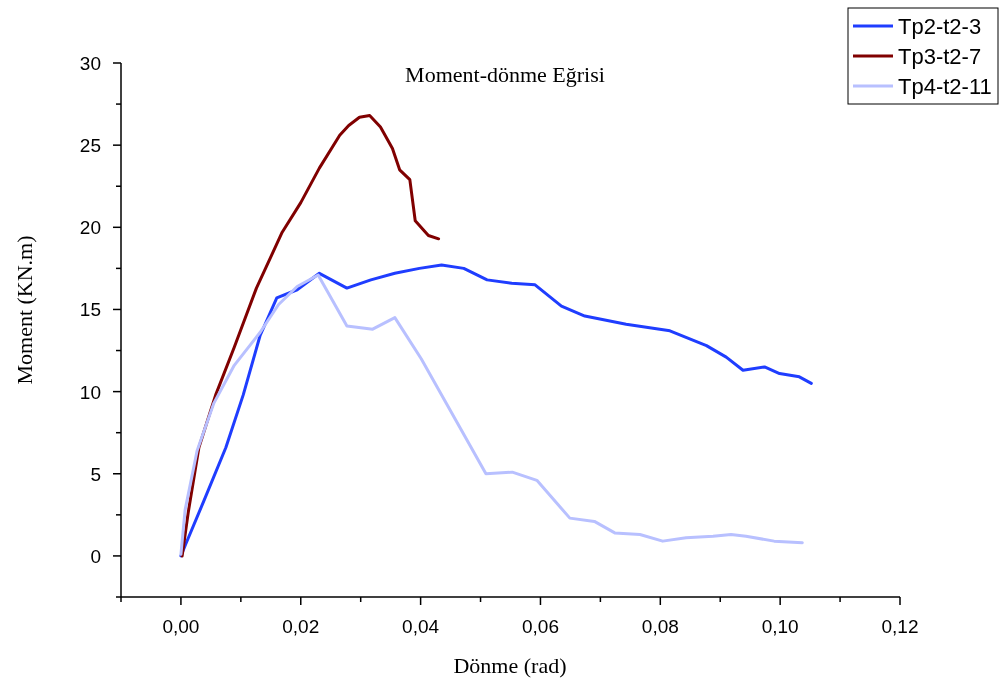  What do you see at coordinates (510, 665) in the screenshot?
I see `x-axis-title: Dönme (rad)` at bounding box center [510, 665].